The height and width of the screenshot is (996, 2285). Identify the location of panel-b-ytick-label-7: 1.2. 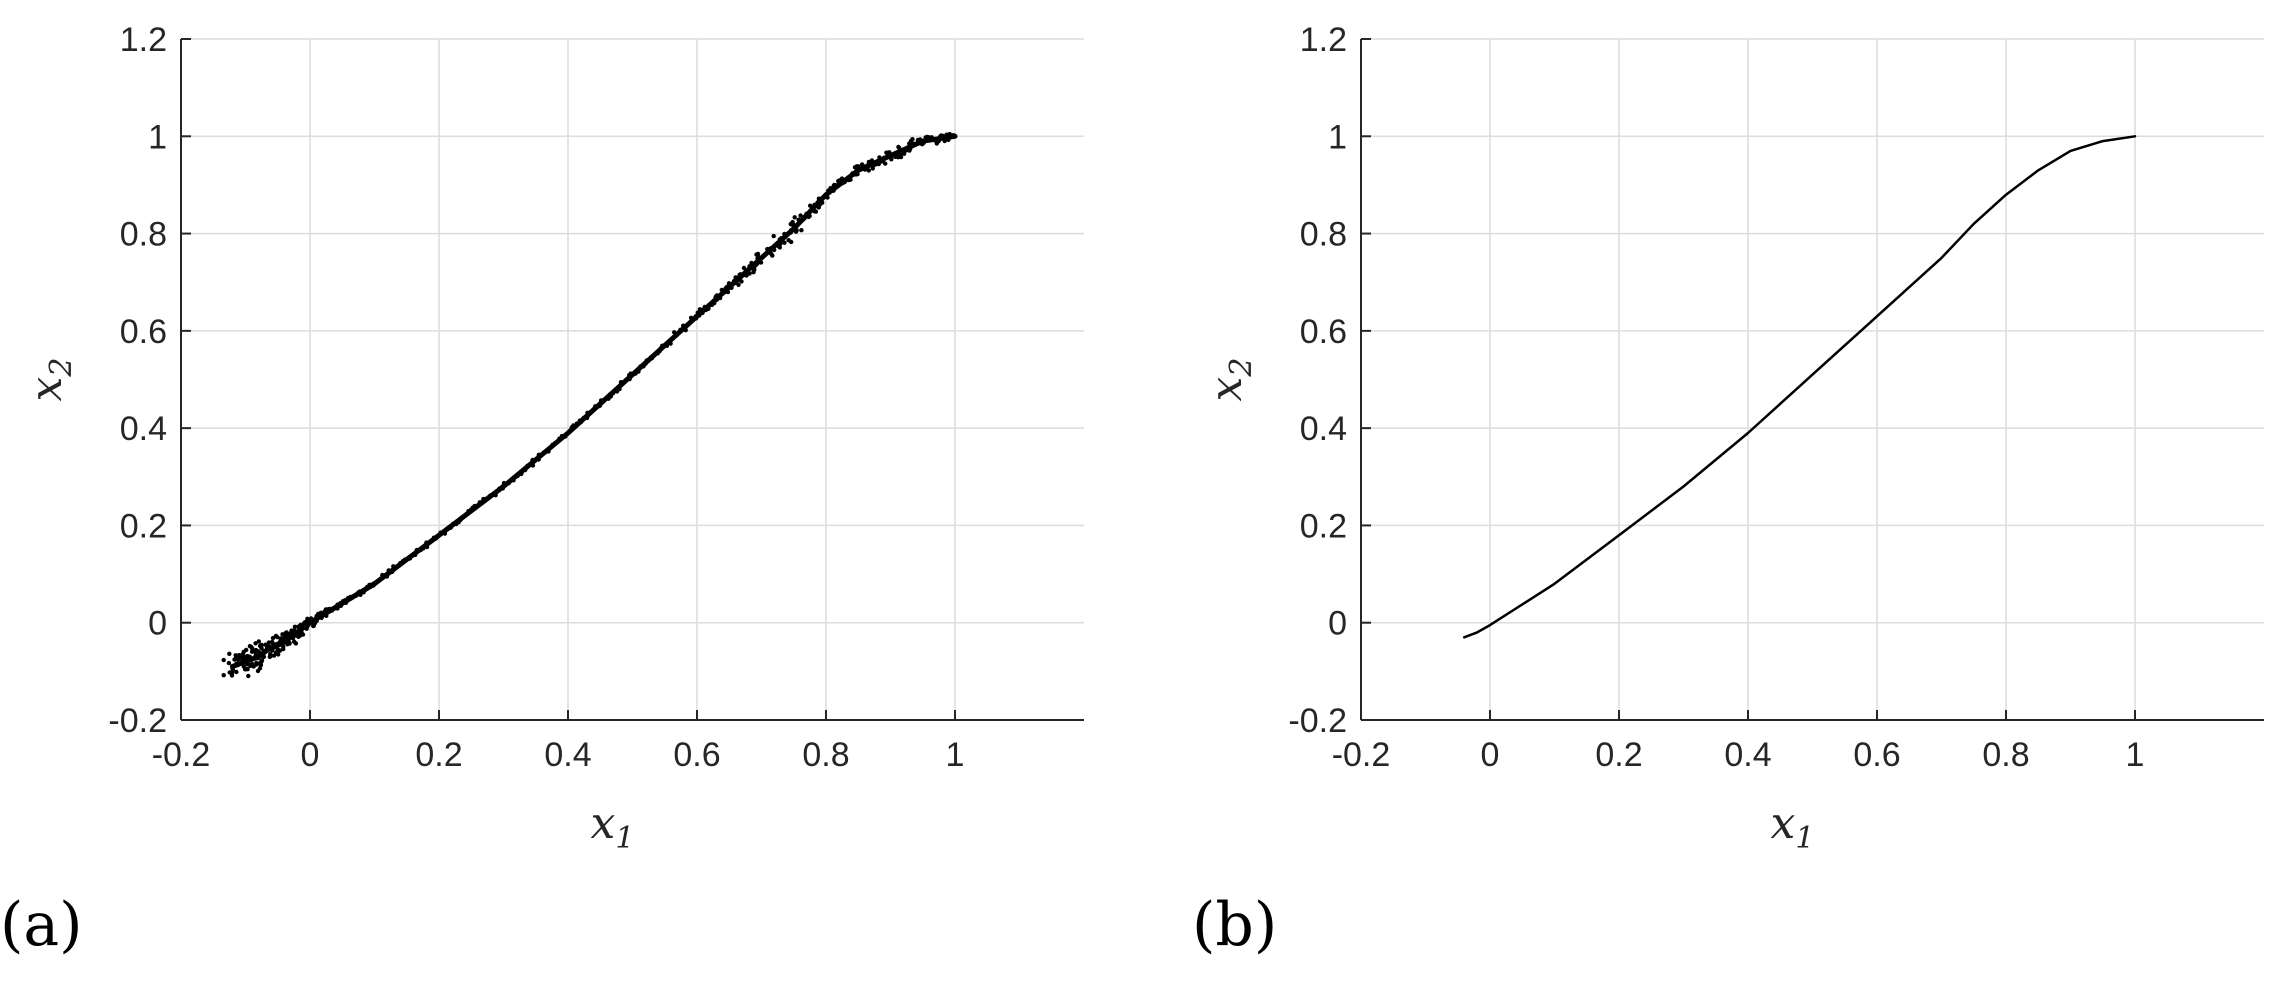
(1323, 40).